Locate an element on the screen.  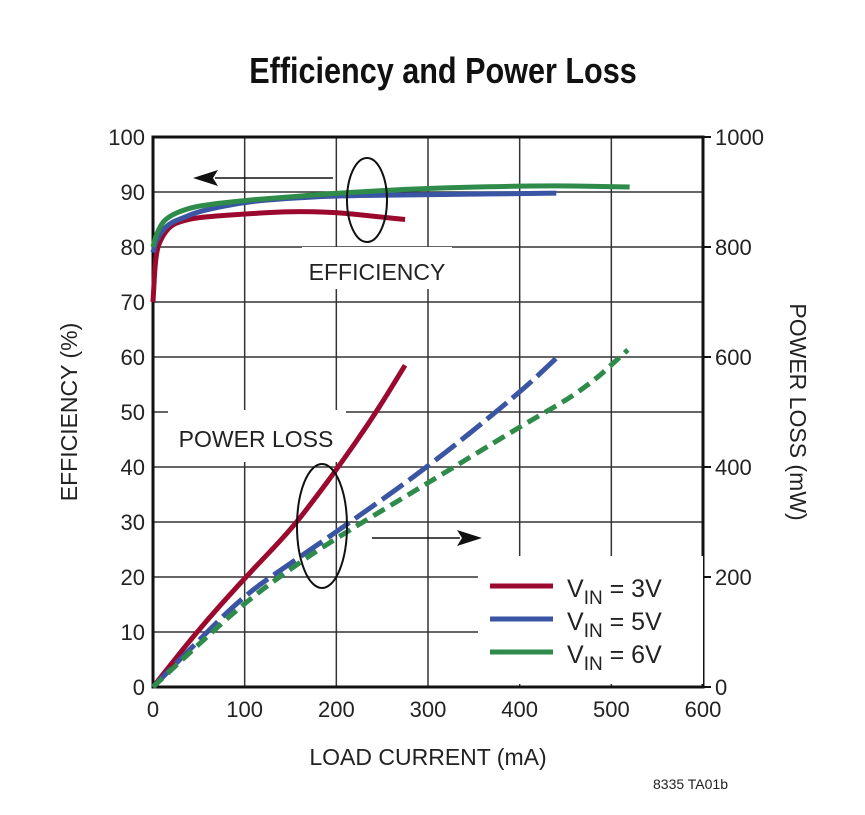
y2-tick-label: 800 is located at coordinates (733, 247).